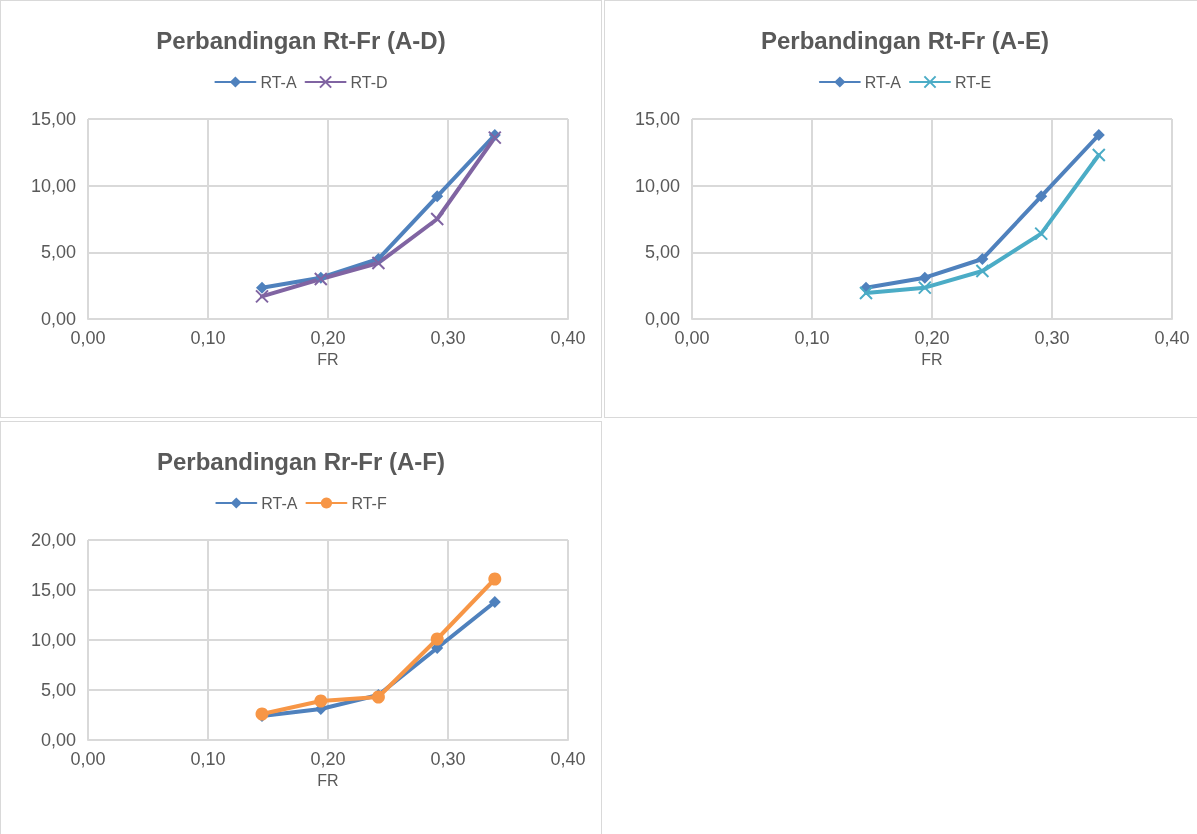 This screenshot has height=834, width=1197. Describe the element at coordinates (301, 40) in the screenshot. I see `chart-title: Perbandingan Rt-Fr (A-D)` at that location.